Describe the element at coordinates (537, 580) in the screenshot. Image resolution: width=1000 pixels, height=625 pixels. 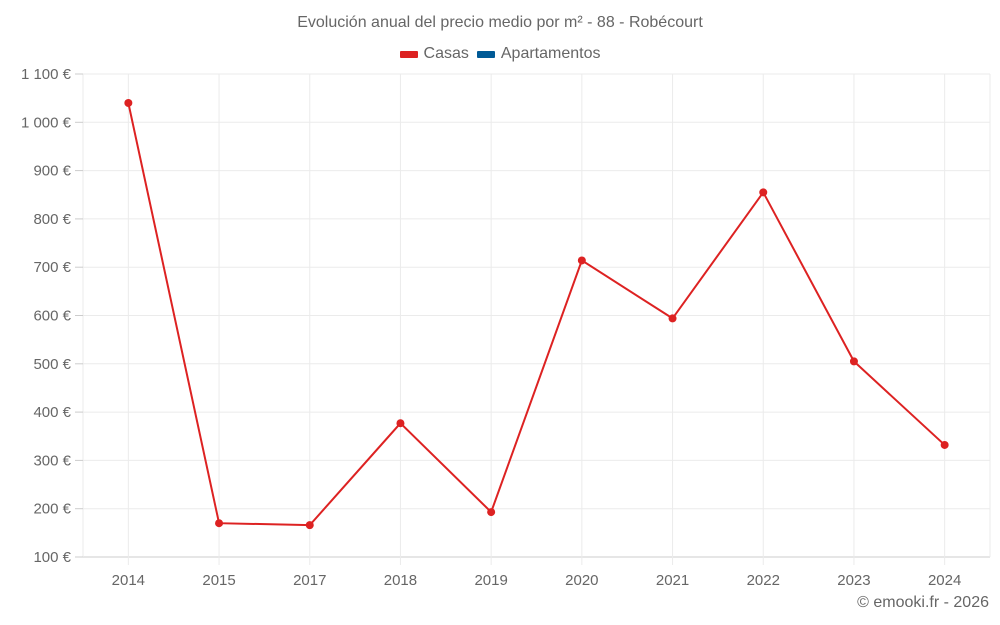
I see `x-axis: 2014 2015 2017 2018 2019 2020 2021 2022 2023 2024` at that location.